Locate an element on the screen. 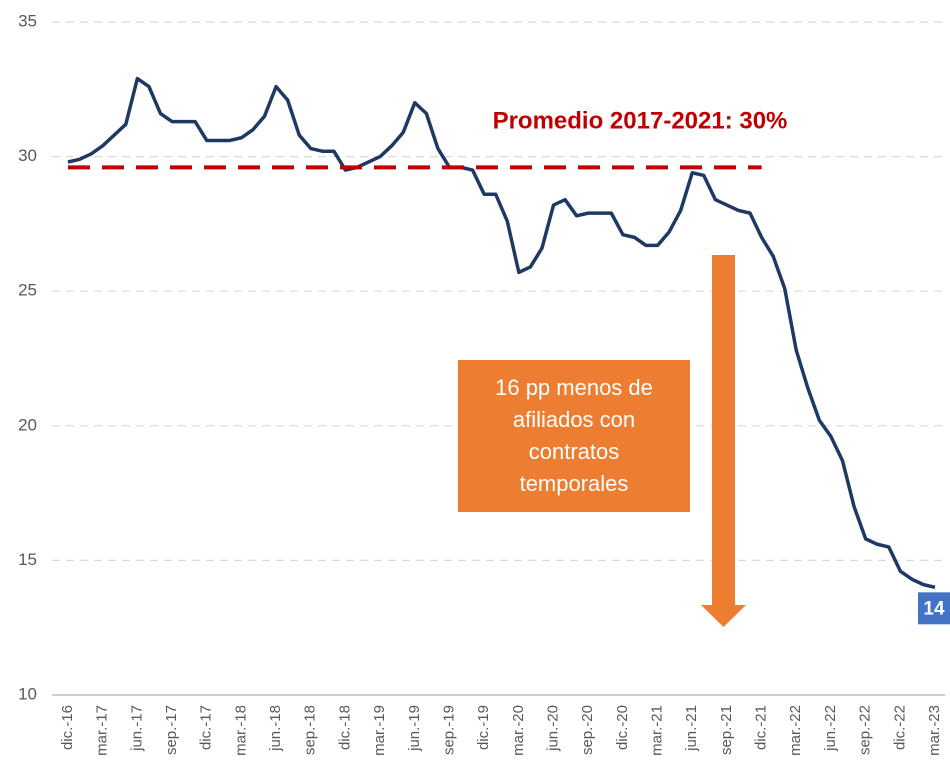 The height and width of the screenshot is (776, 950). arrow-shaft is located at coordinates (723, 431).